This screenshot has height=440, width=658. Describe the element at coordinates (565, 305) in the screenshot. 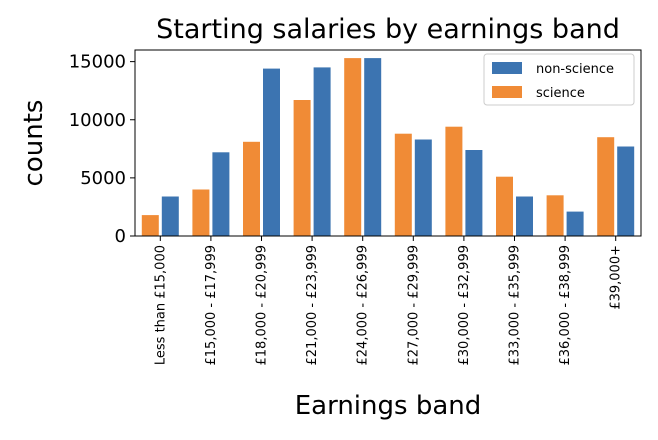

I see `x-tick-label: £36,000 - £38,999` at that location.